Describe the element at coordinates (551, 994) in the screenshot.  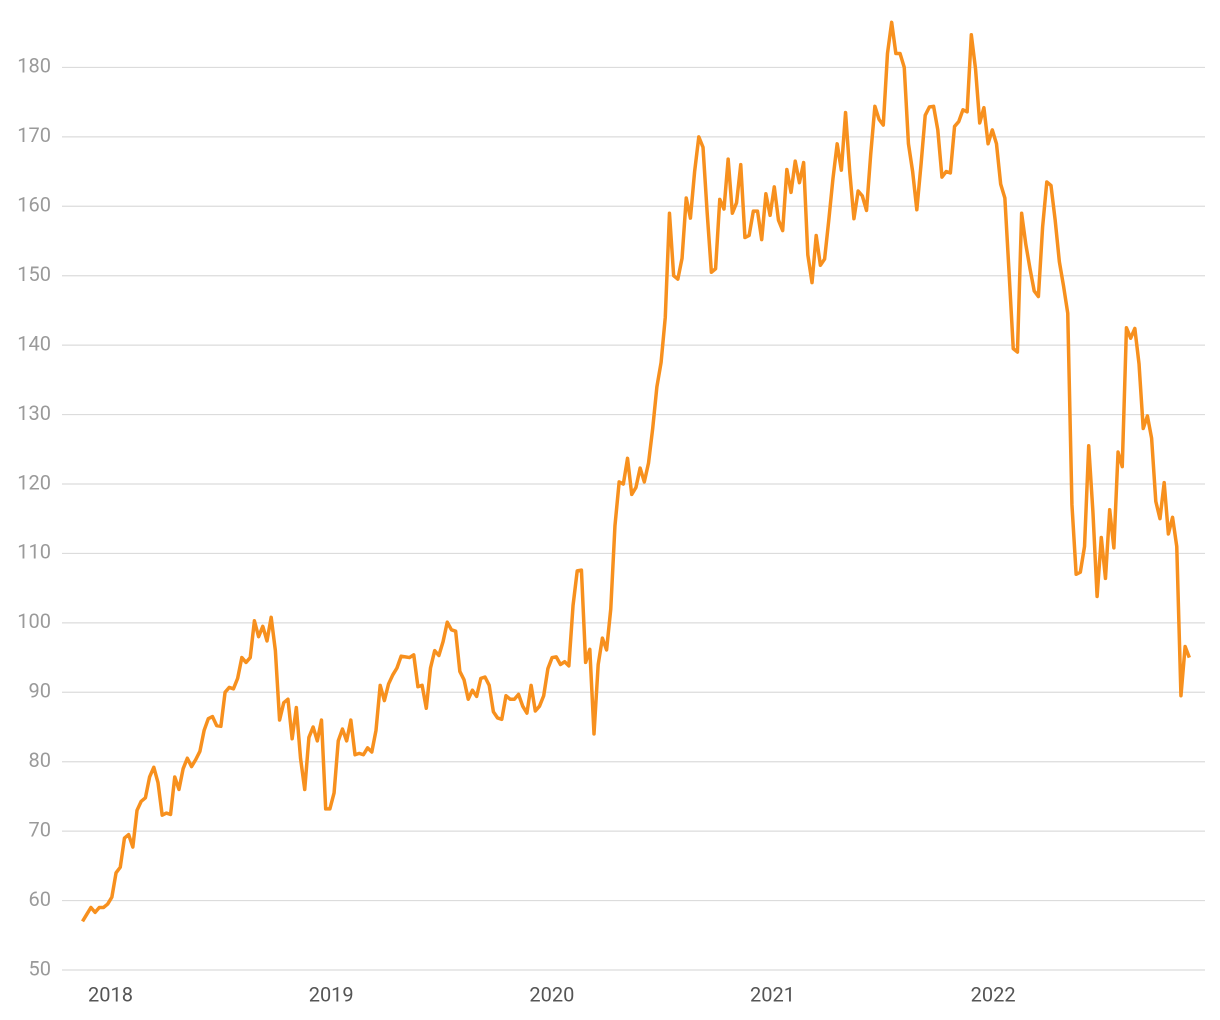
I see `x-tick-label: 2020` at that location.